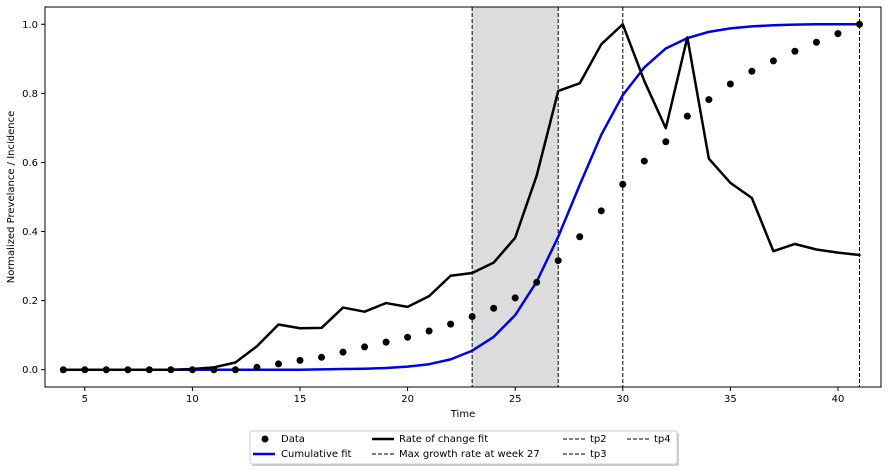  What do you see at coordinates (192, 399) in the screenshot?
I see `x-tick-label: 10` at bounding box center [192, 399].